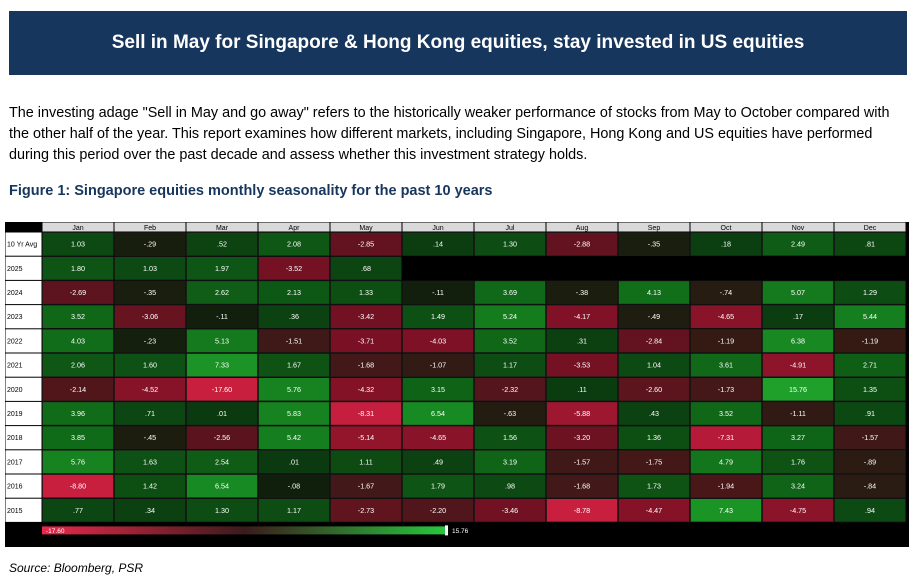 The height and width of the screenshot is (583, 920). Describe the element at coordinates (798, 486) in the screenshot. I see `cell-value: 3.24` at that location.